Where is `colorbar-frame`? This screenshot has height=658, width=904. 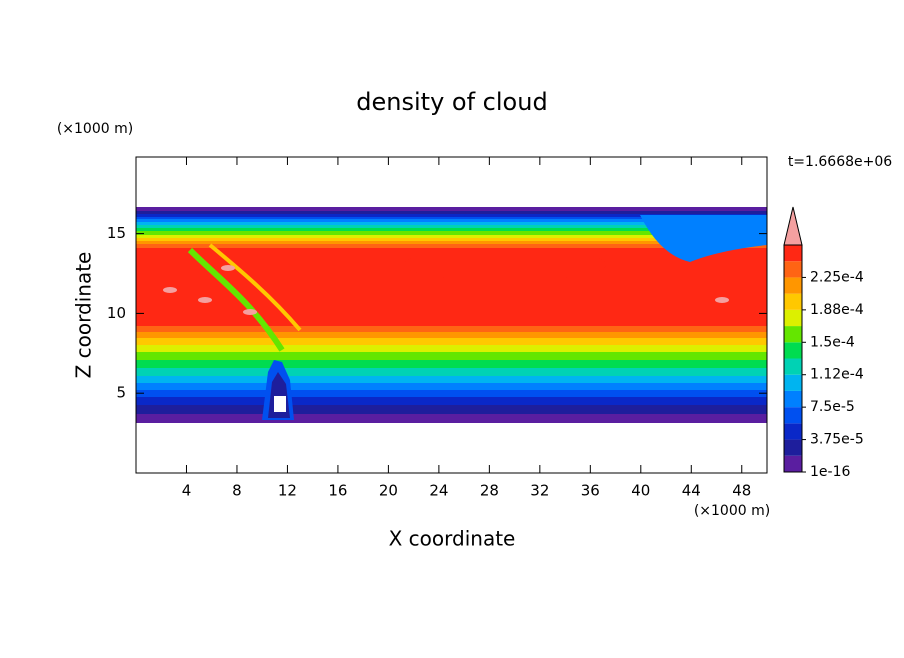 colorbar-frame is located at coordinates (793, 358).